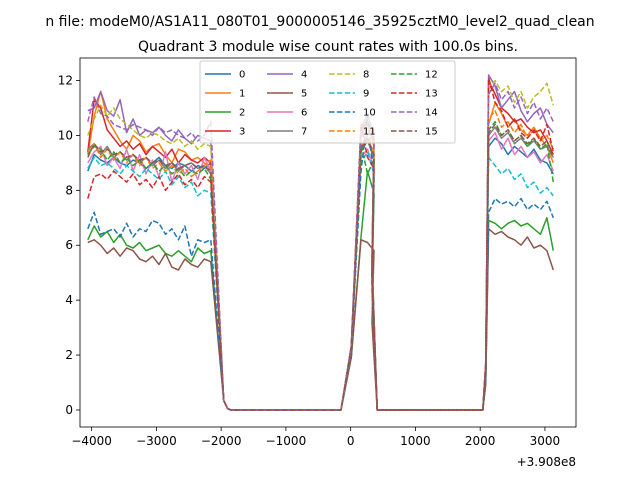 The height and width of the screenshot is (480, 640). I want to click on y-tick-label: 4, so click(69, 300).